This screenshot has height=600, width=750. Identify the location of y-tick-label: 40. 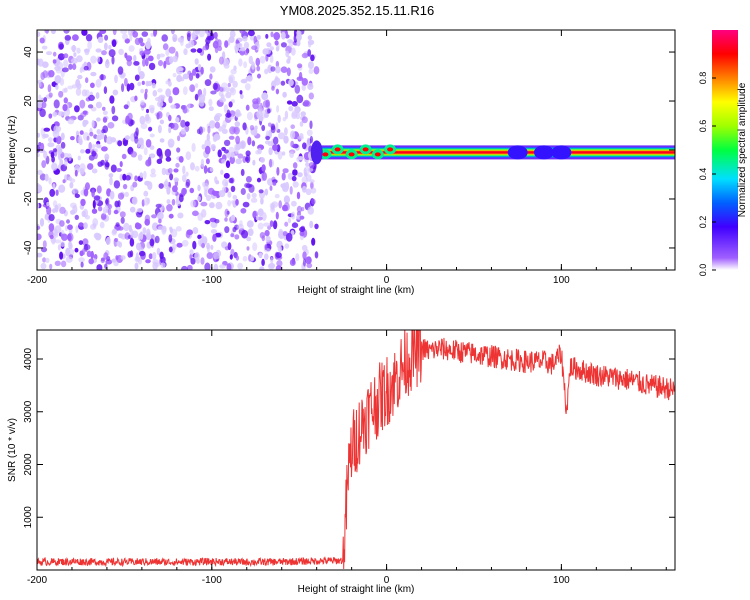
(28, 52).